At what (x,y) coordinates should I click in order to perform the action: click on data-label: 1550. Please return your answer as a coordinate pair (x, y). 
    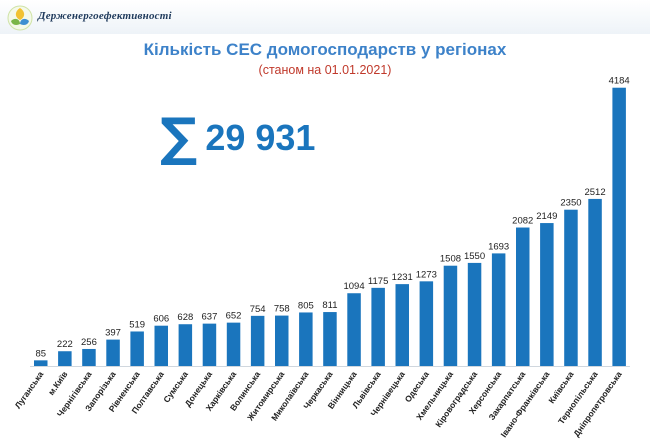
    Looking at the image, I should click on (474, 256).